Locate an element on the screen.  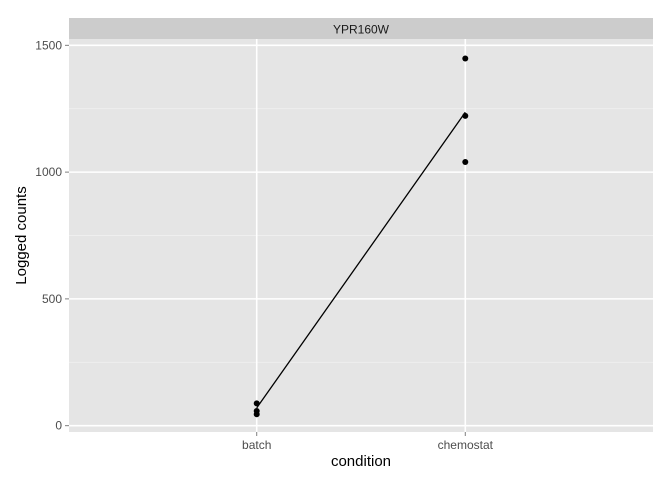
facet-strip is located at coordinates (361, 28).